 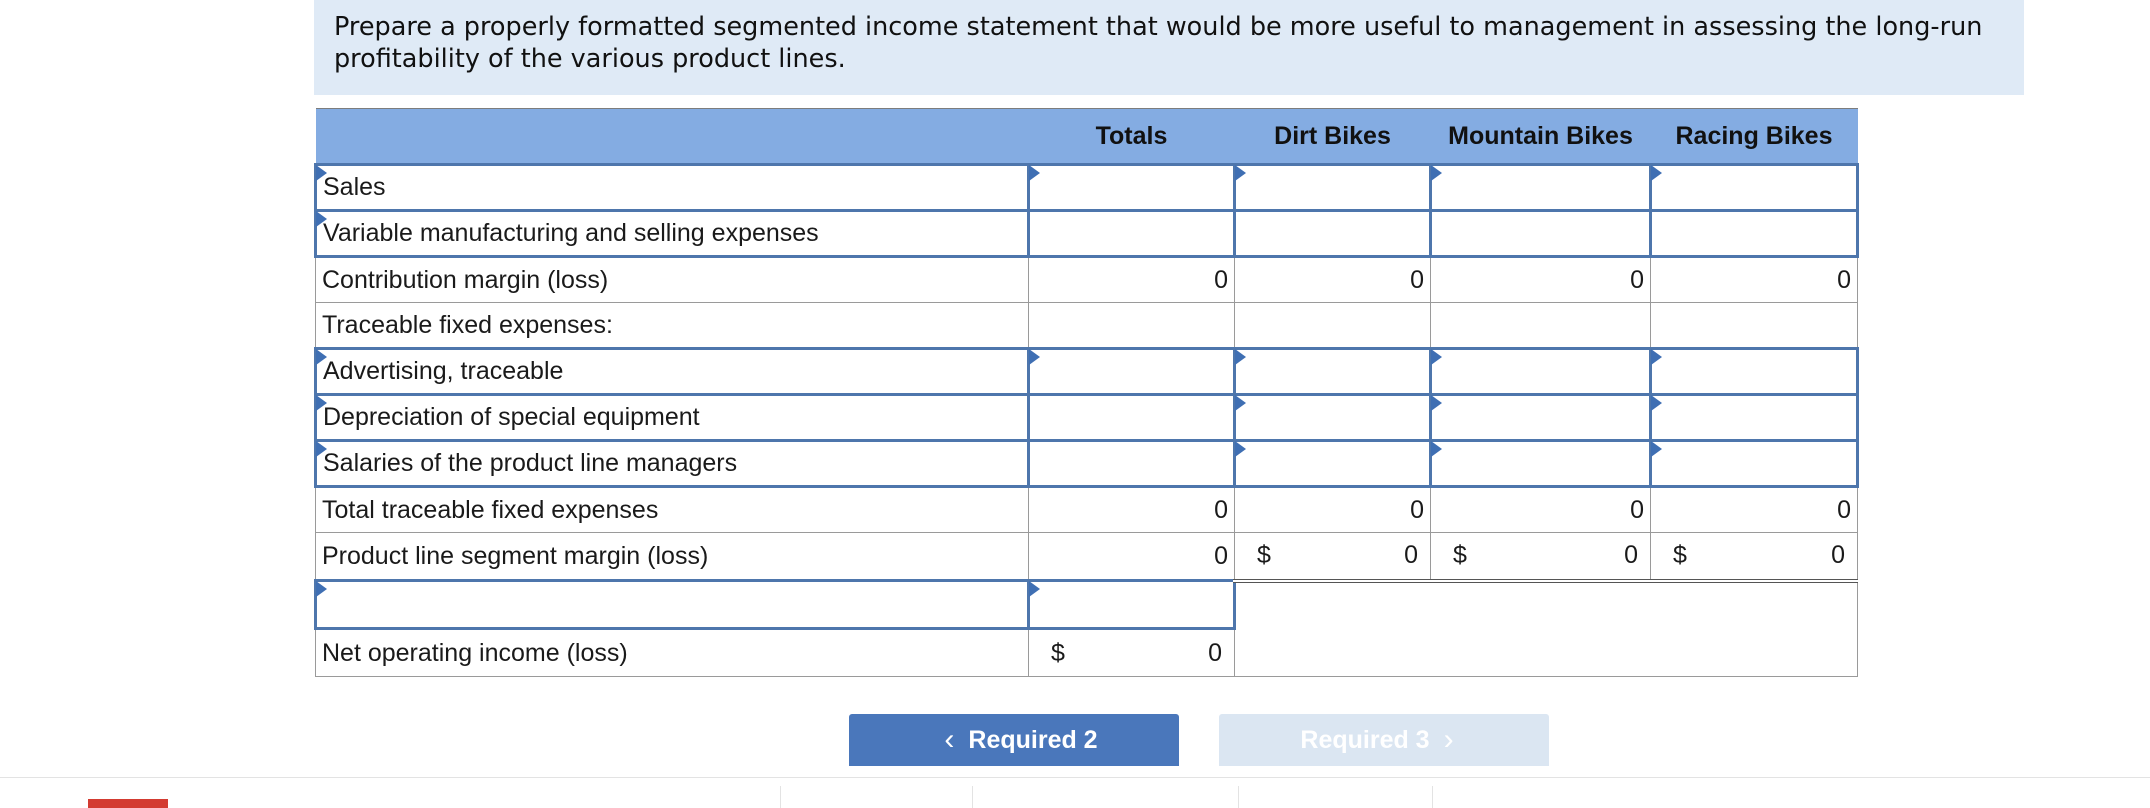 What do you see at coordinates (1540, 417) in the screenshot?
I see `depreciation-mountain-input` at bounding box center [1540, 417].